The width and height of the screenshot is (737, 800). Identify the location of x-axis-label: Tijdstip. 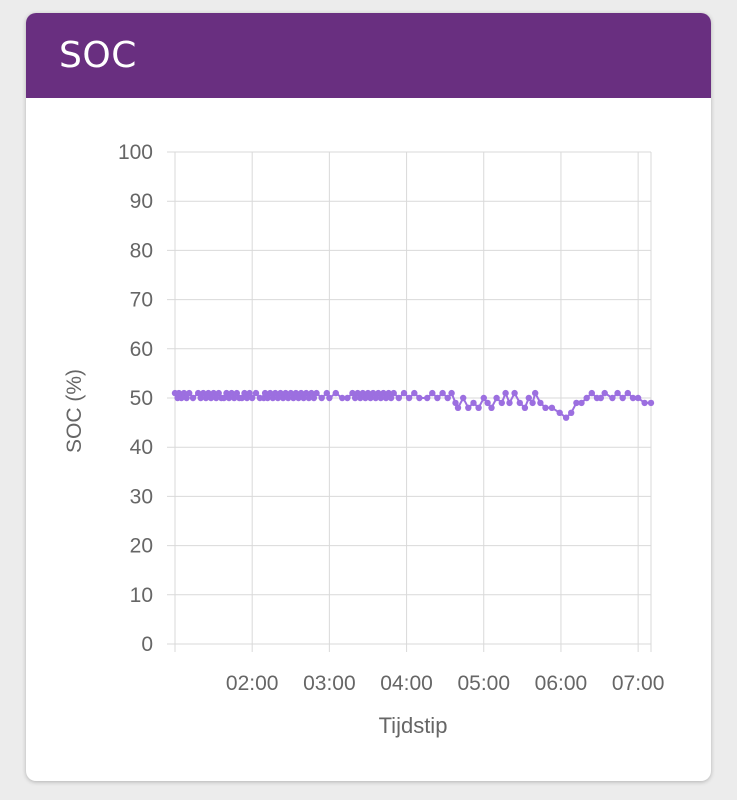
(413, 725).